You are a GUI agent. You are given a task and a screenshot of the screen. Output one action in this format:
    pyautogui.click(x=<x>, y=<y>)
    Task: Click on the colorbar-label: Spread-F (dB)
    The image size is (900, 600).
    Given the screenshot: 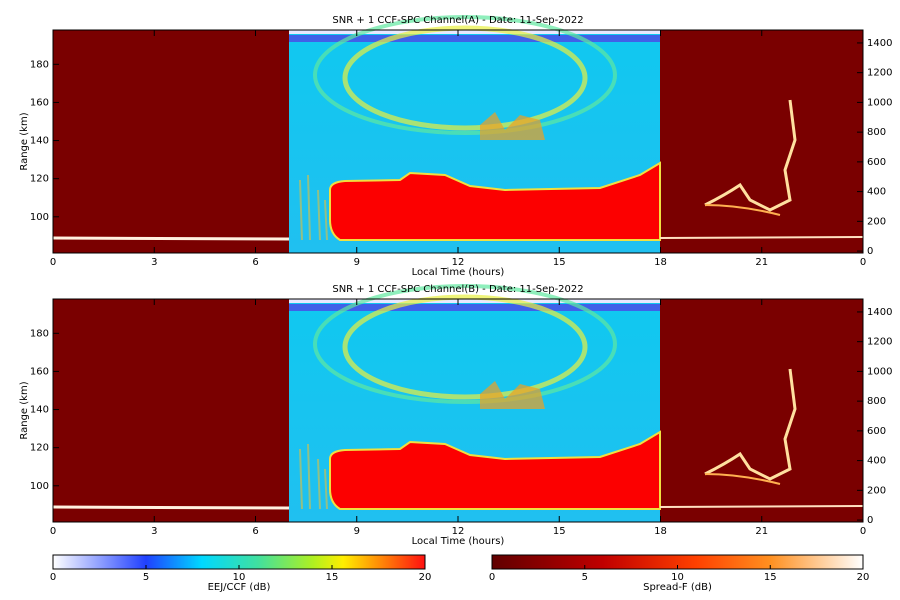 What is the action you would take?
    pyautogui.click(x=677, y=587)
    